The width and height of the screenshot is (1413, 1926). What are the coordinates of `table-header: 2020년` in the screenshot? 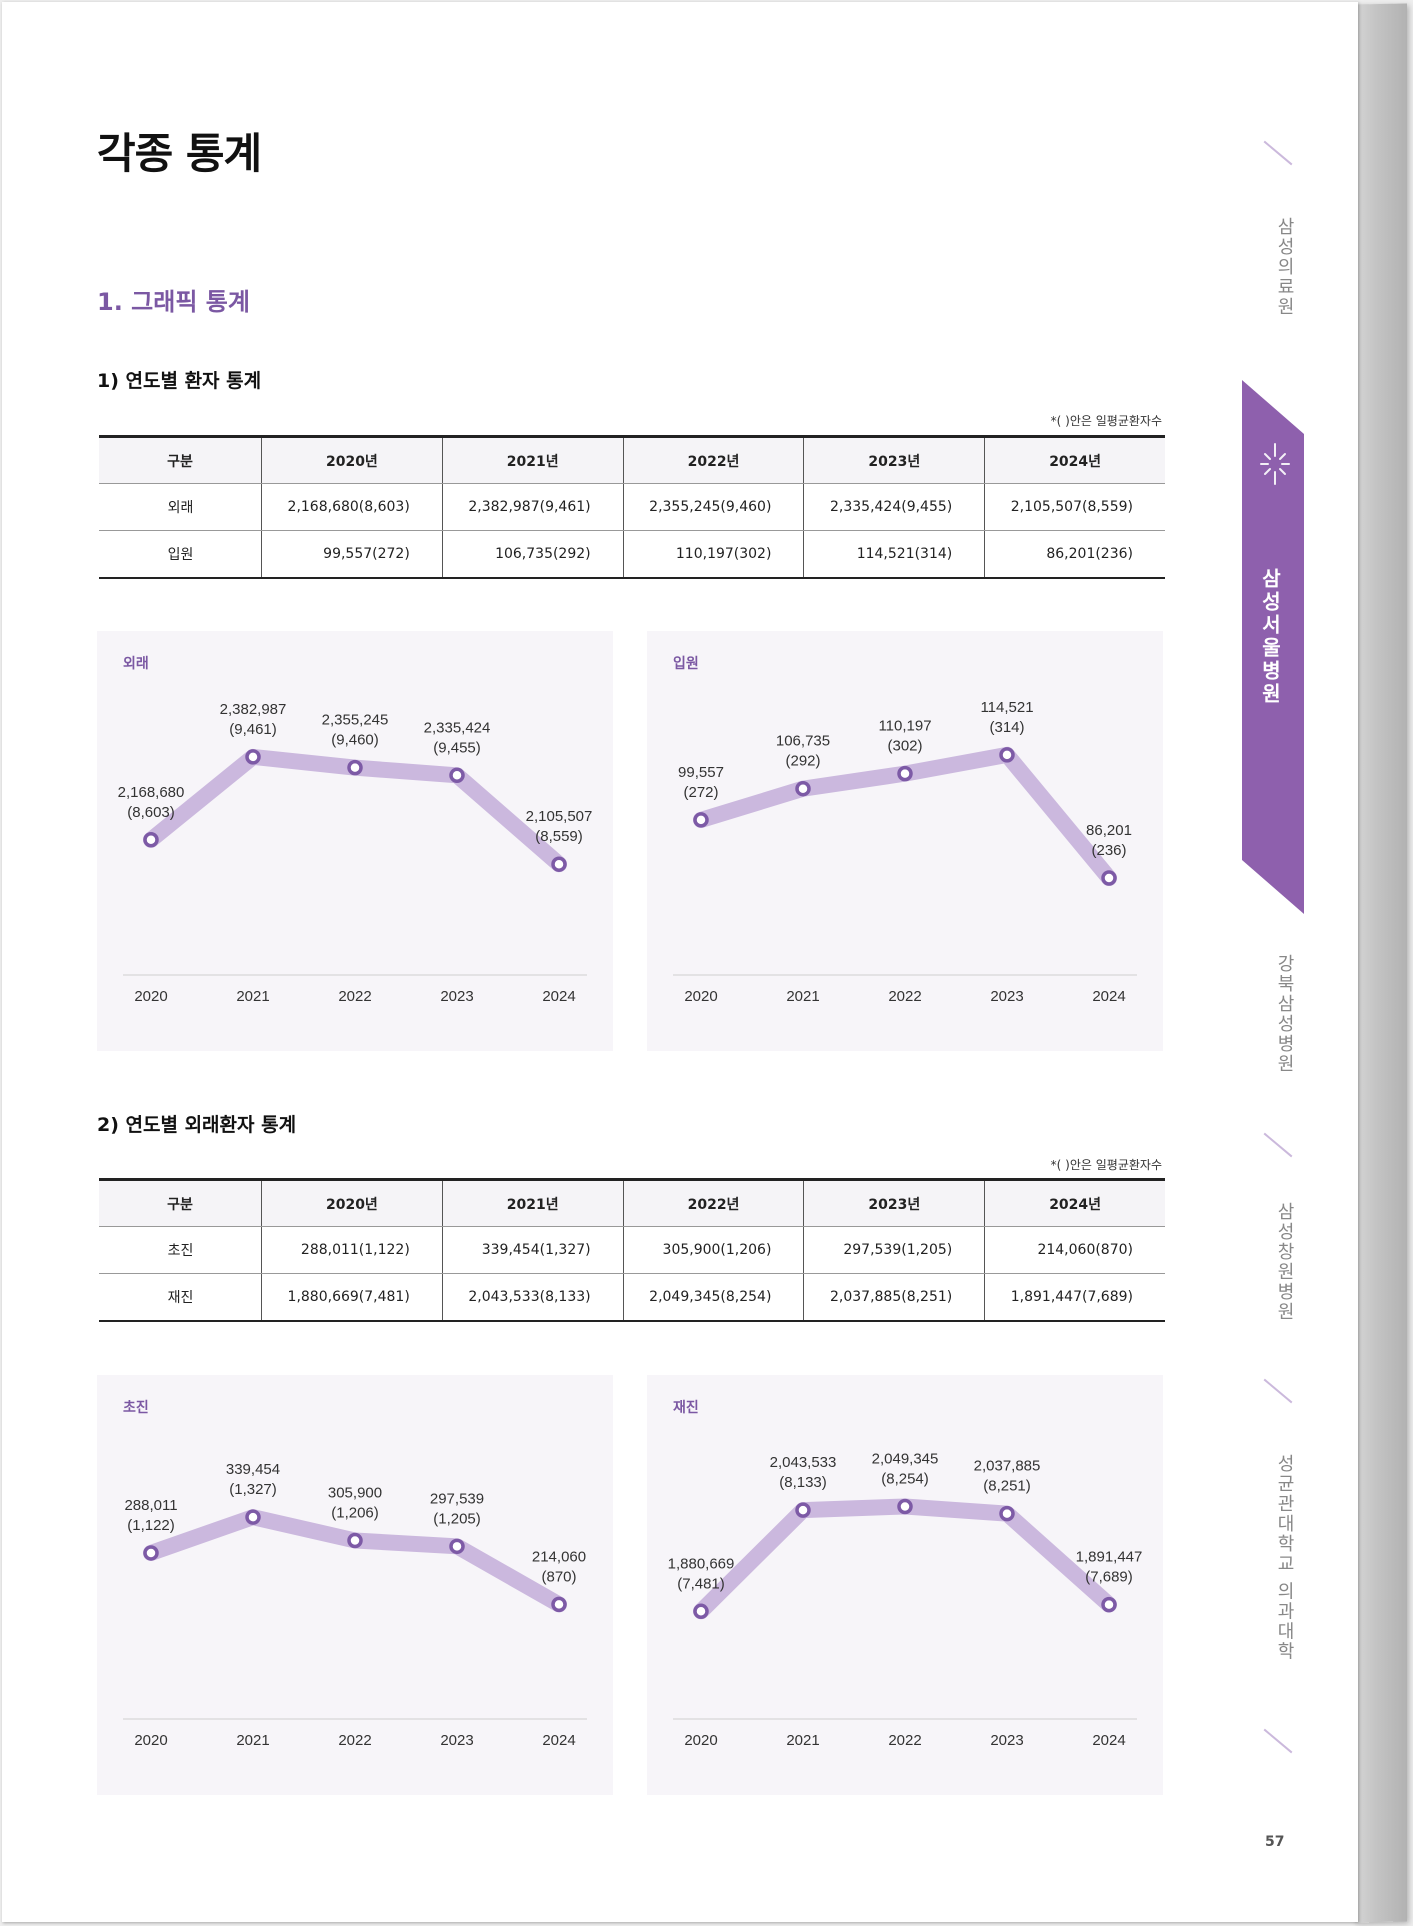 It's located at (352, 459).